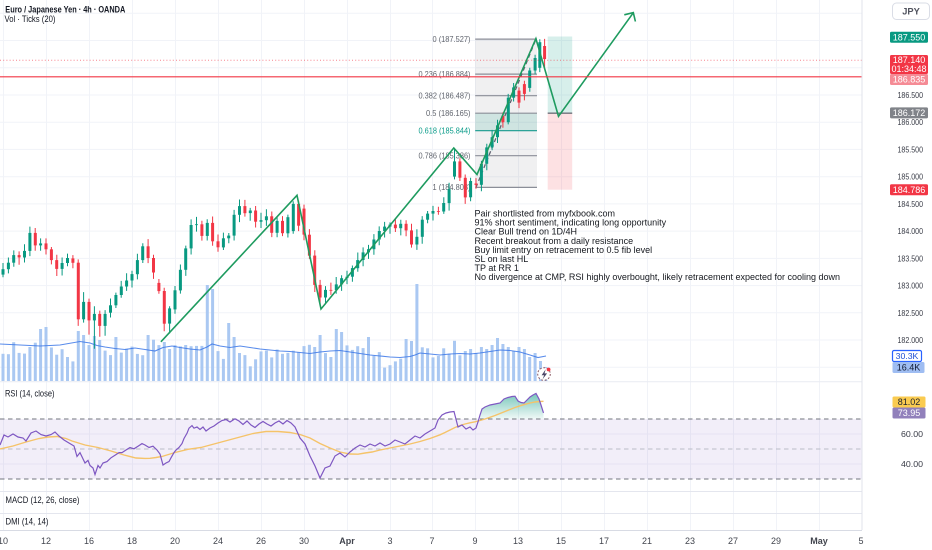  What do you see at coordinates (46, 541) in the screenshot?
I see `svg-text: 12` at bounding box center [46, 541].